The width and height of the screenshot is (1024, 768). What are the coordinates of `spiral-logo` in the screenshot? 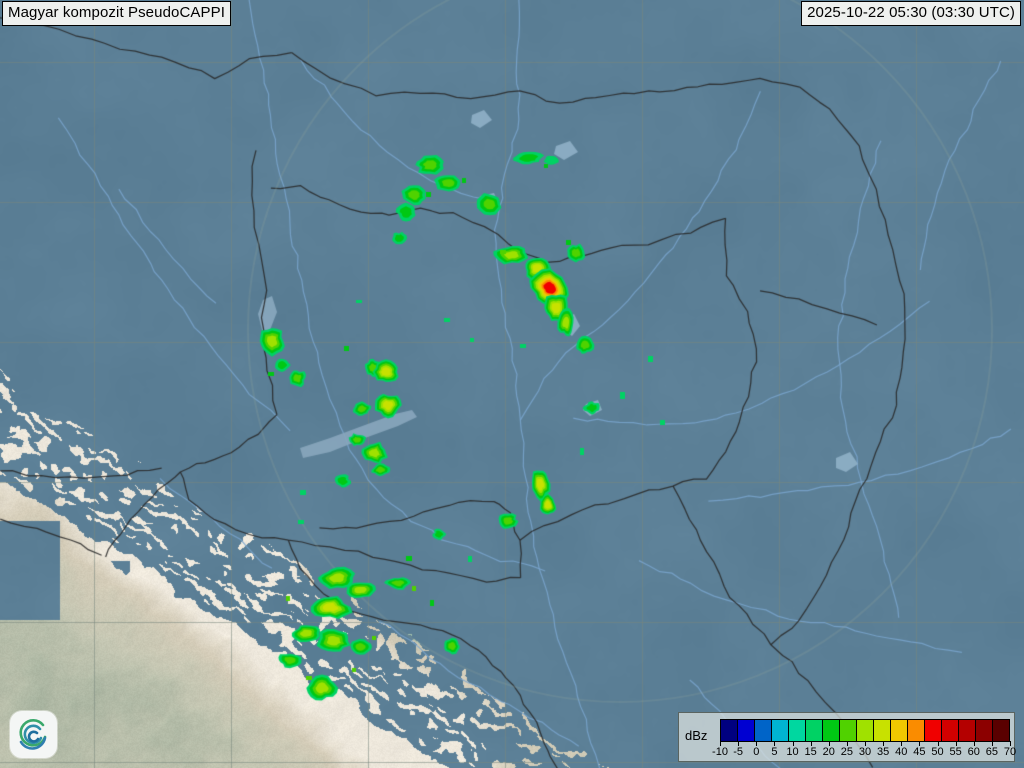 It's located at (33, 734).